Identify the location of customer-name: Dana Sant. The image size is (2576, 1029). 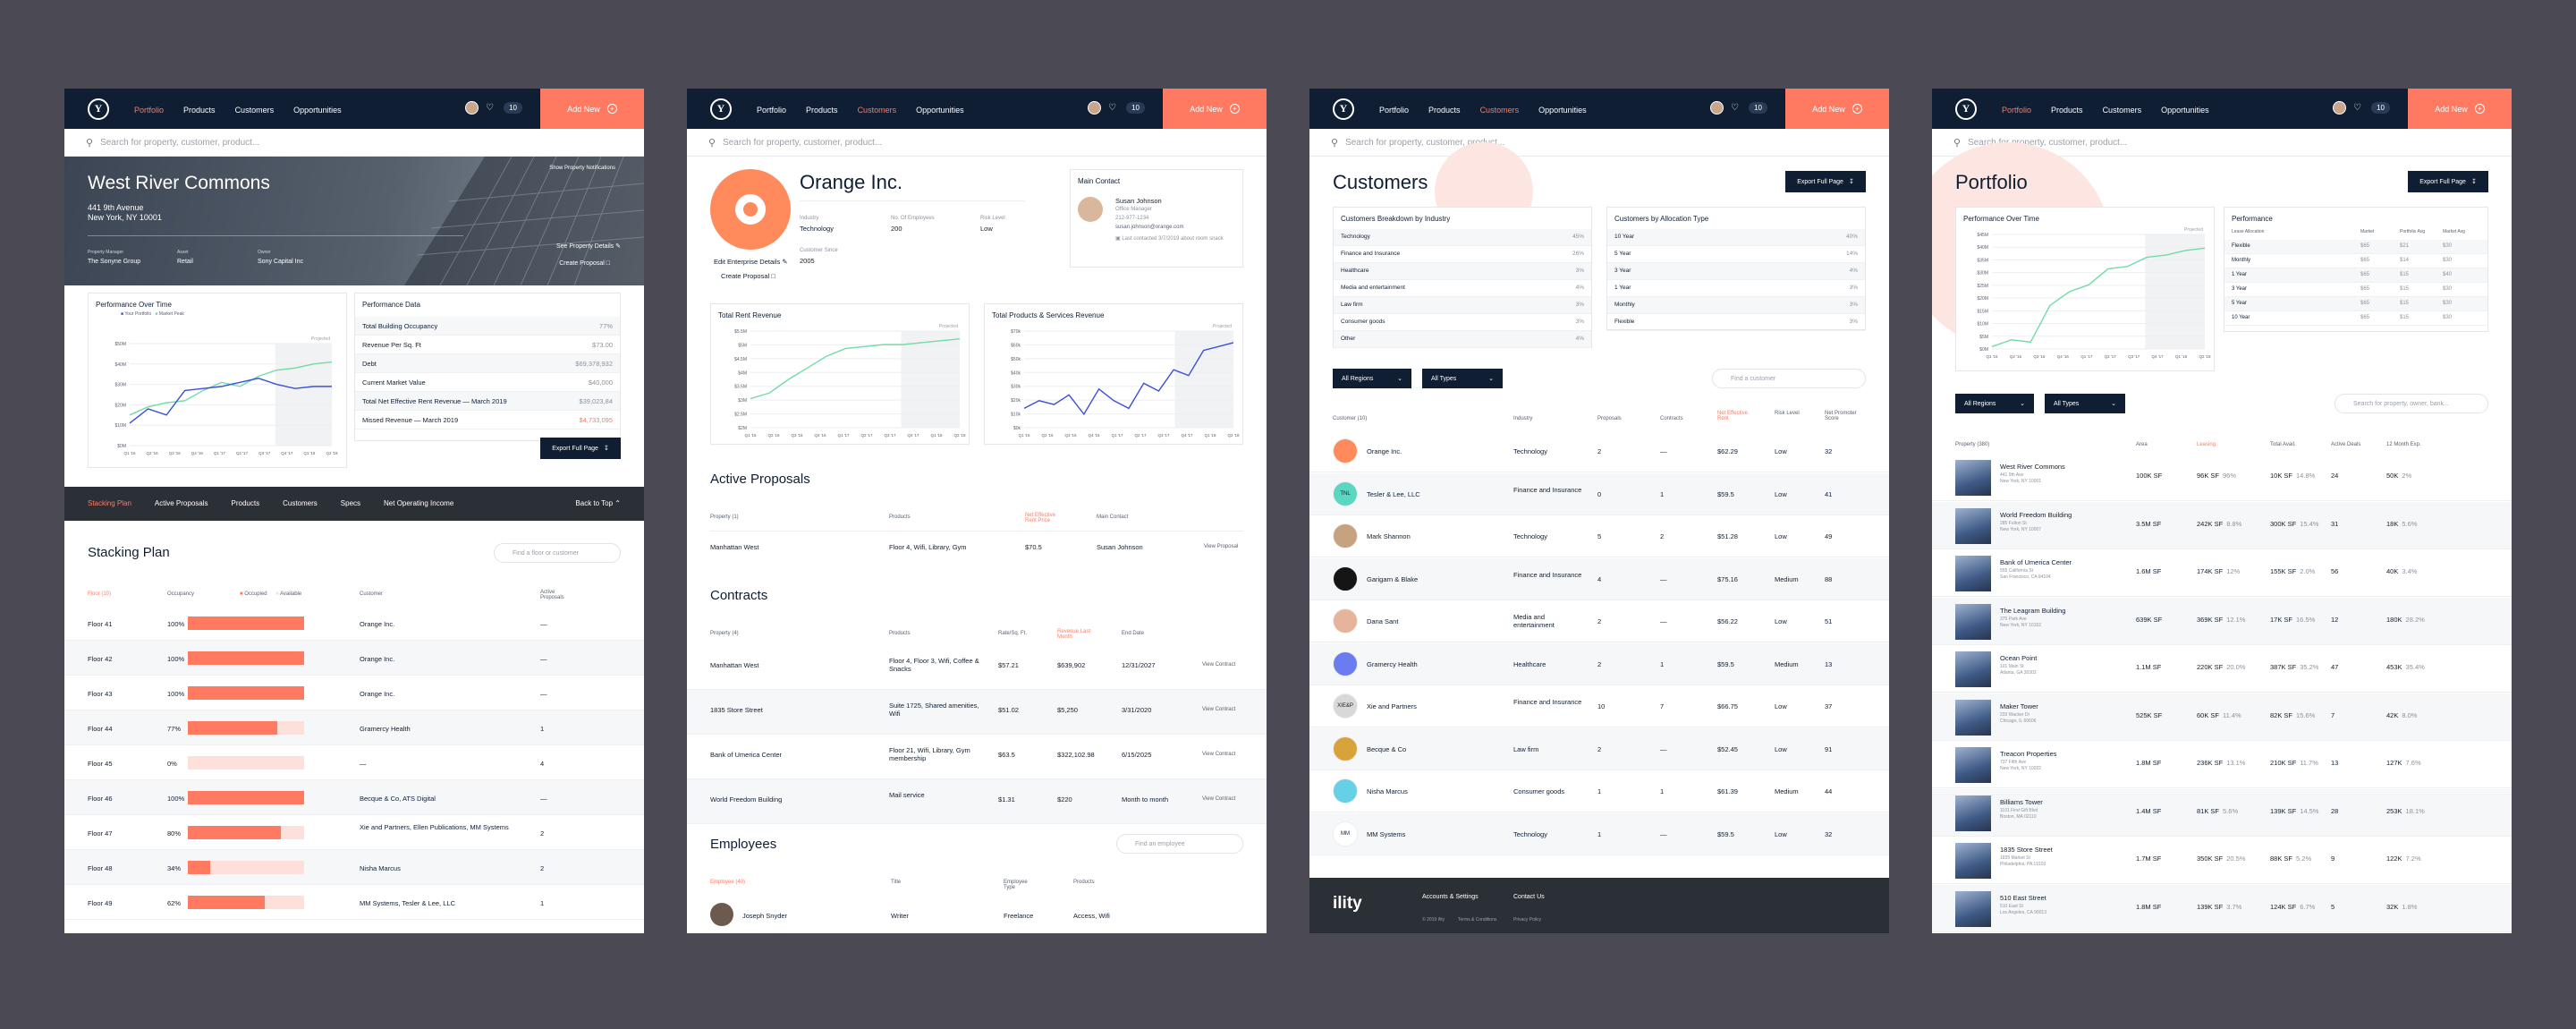
(1383, 621).